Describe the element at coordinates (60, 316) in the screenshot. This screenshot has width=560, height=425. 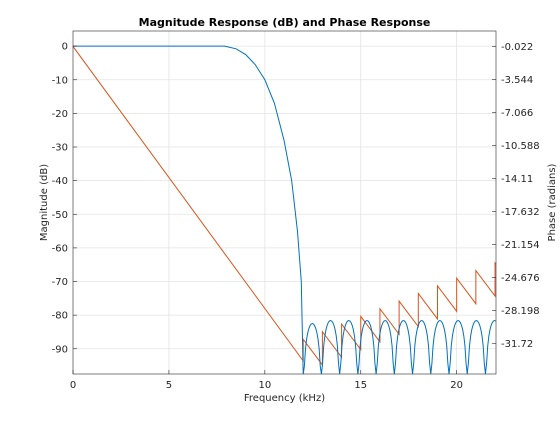
I see `y-left-tick-label: -80` at that location.